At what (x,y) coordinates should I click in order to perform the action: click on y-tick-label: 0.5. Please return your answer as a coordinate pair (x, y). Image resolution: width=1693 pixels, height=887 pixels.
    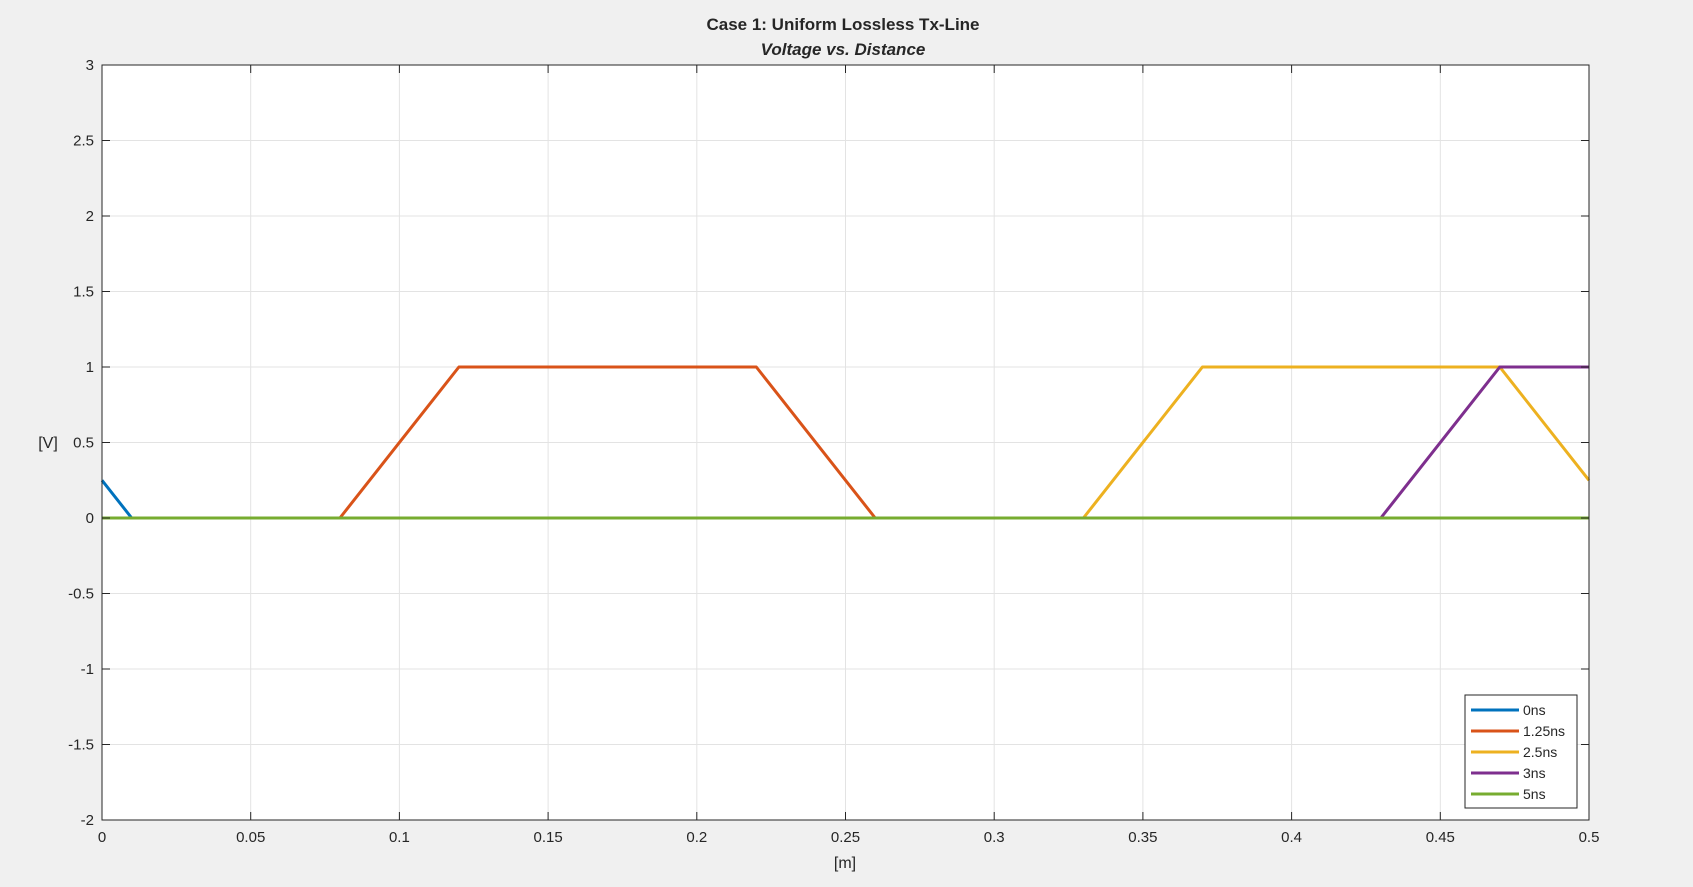
    Looking at the image, I should click on (83, 443).